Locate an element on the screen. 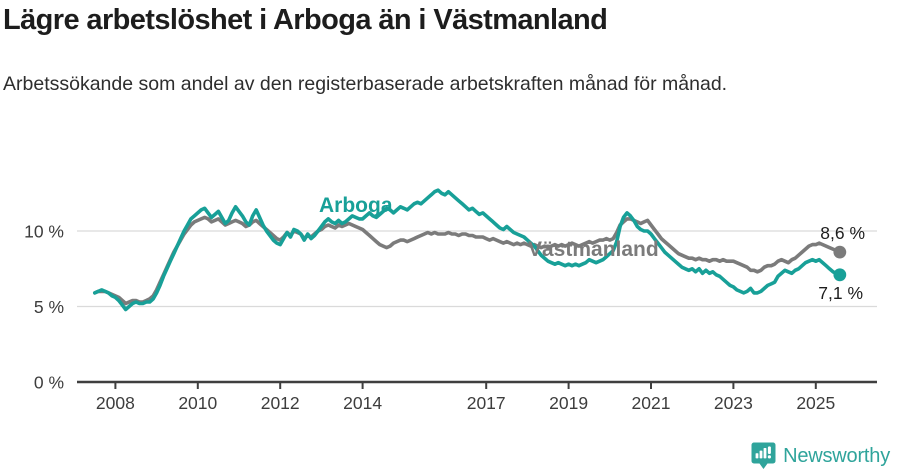 The image size is (900, 474). series-label-vastmanland: Västmanland is located at coordinates (593, 249).